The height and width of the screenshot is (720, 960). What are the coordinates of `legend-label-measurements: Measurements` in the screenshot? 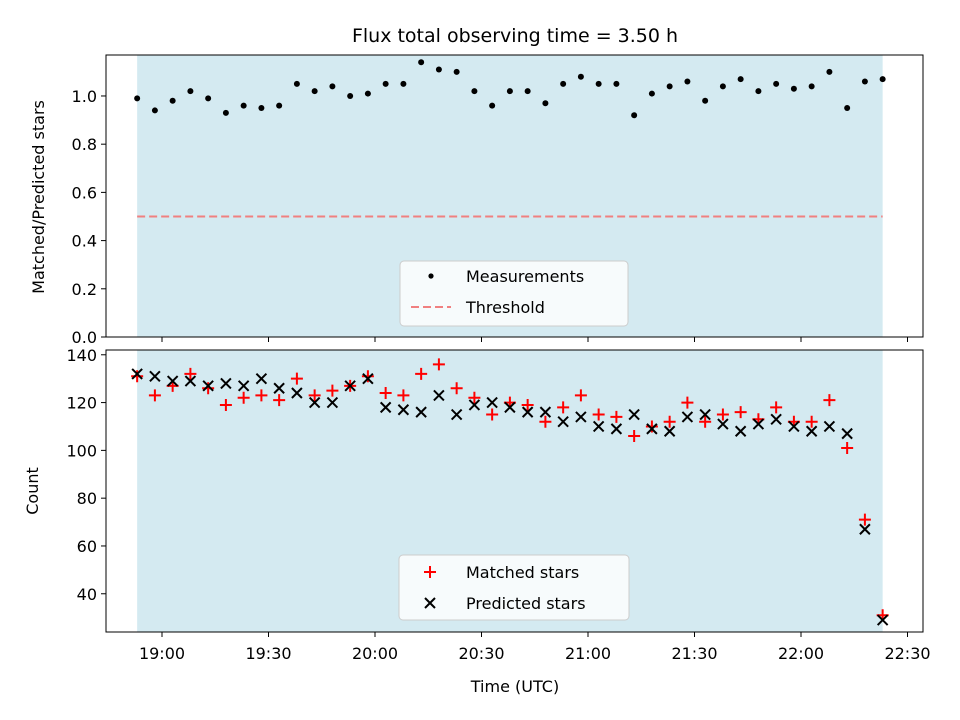 It's located at (525, 276).